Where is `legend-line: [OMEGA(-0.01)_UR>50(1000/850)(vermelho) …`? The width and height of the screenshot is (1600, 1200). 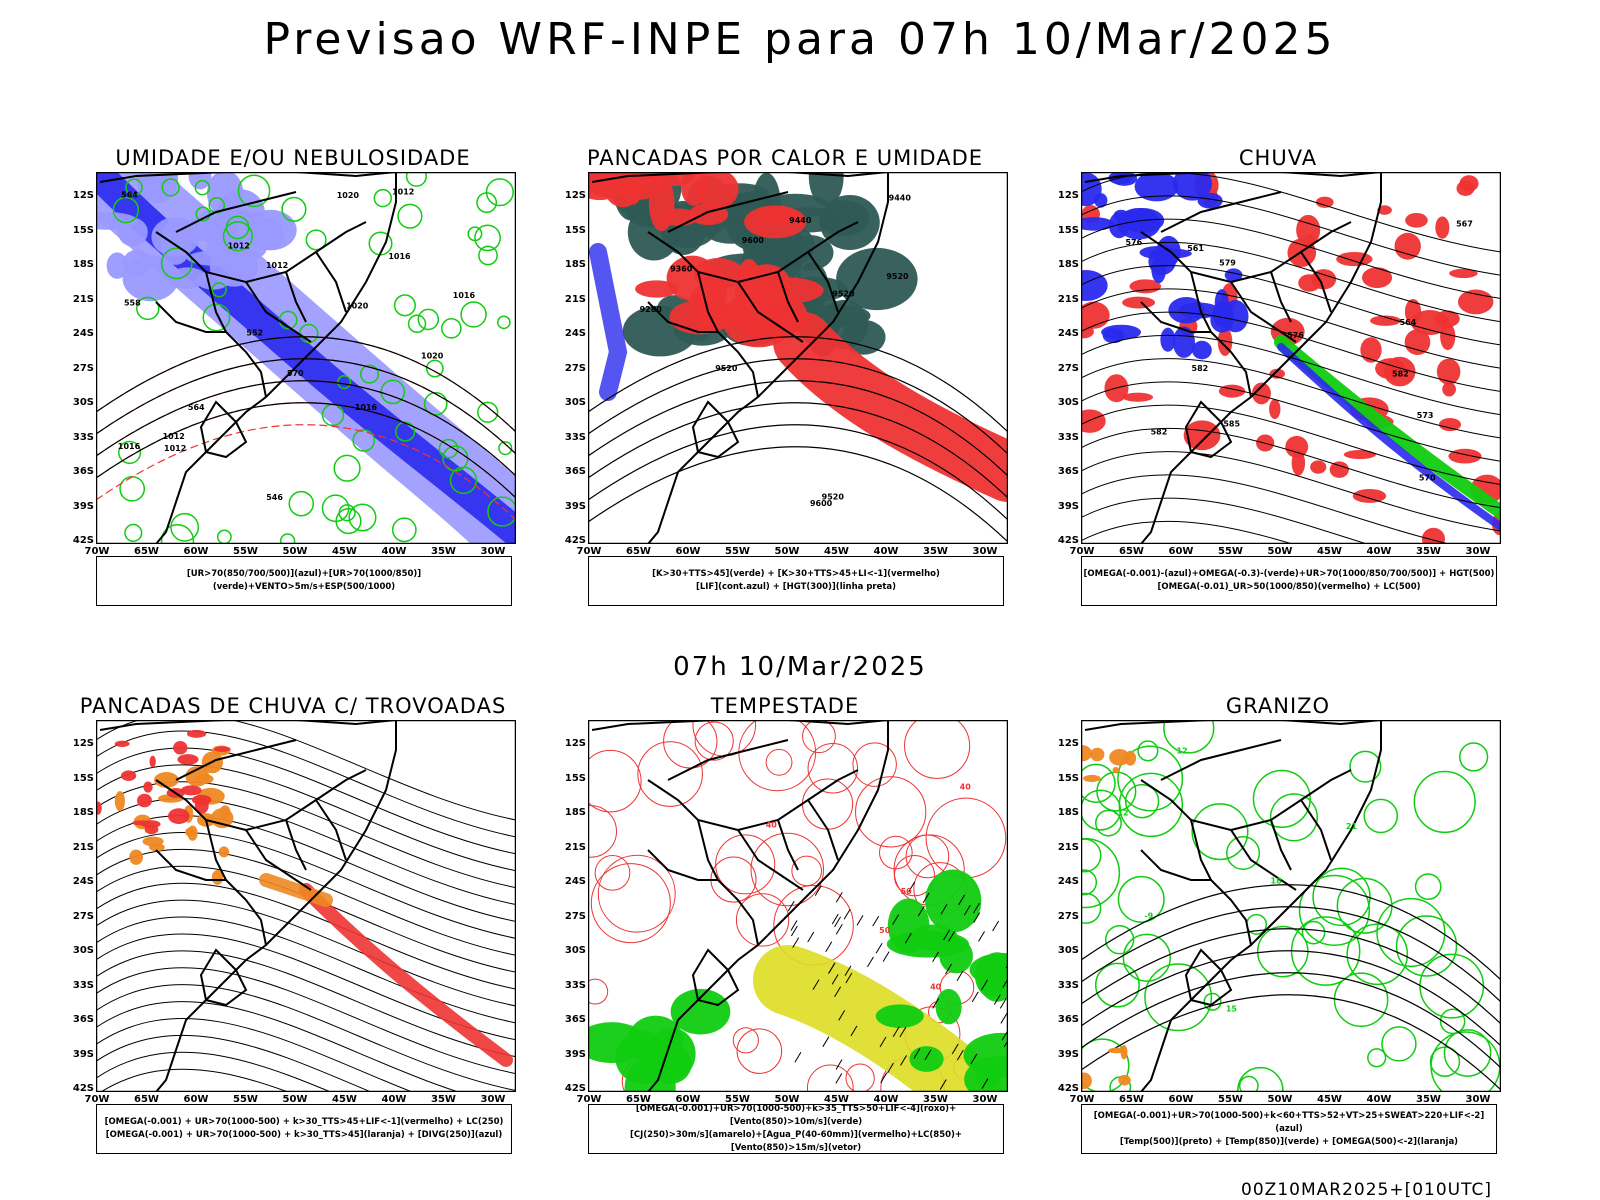
legend-line: [OMEGA(-0.01)_UR>50(1000/850)(vermelho) … is located at coordinates (1289, 587).